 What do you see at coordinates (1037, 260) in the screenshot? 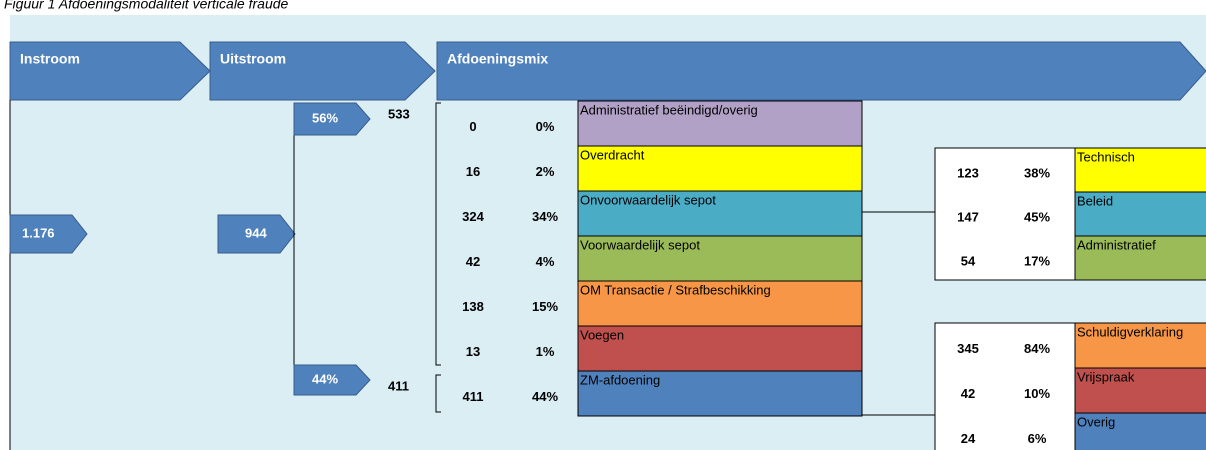
I see `percentage: 17%` at bounding box center [1037, 260].